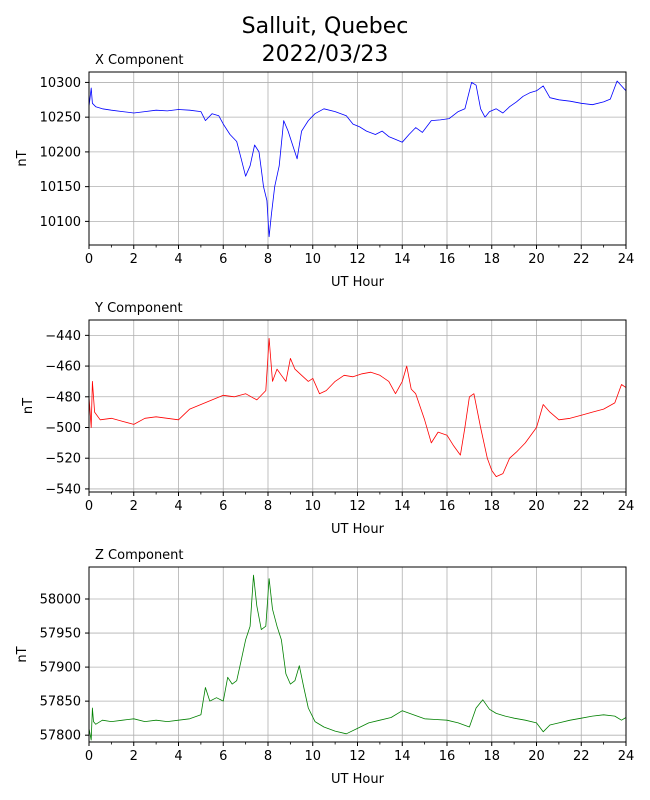 The width and height of the screenshot is (650, 800). What do you see at coordinates (60, 634) in the screenshot?
I see `y-tick-label: 57950` at bounding box center [60, 634].